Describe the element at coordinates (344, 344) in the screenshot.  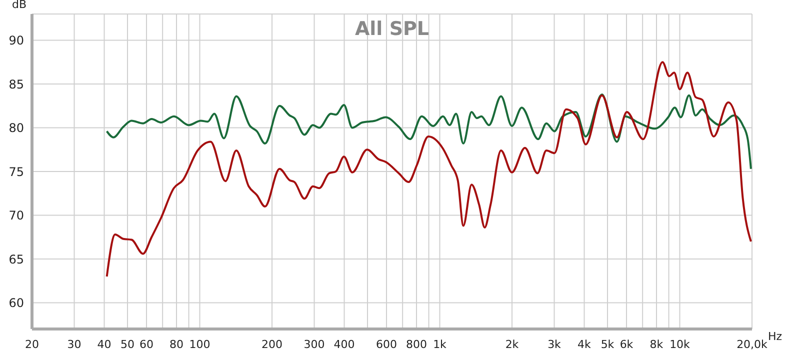
I see `x-tick-label: 400` at that location.